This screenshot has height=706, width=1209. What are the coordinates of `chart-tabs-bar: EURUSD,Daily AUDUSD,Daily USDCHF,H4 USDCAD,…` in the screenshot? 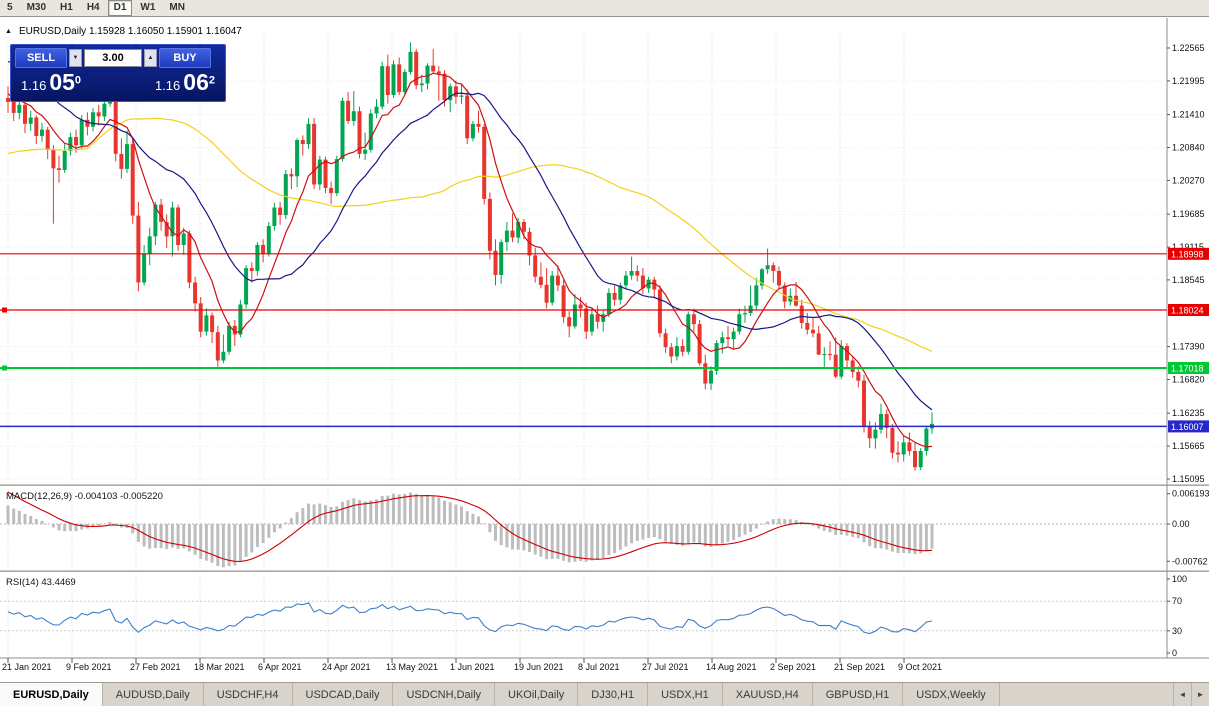 It's located at (604, 694).